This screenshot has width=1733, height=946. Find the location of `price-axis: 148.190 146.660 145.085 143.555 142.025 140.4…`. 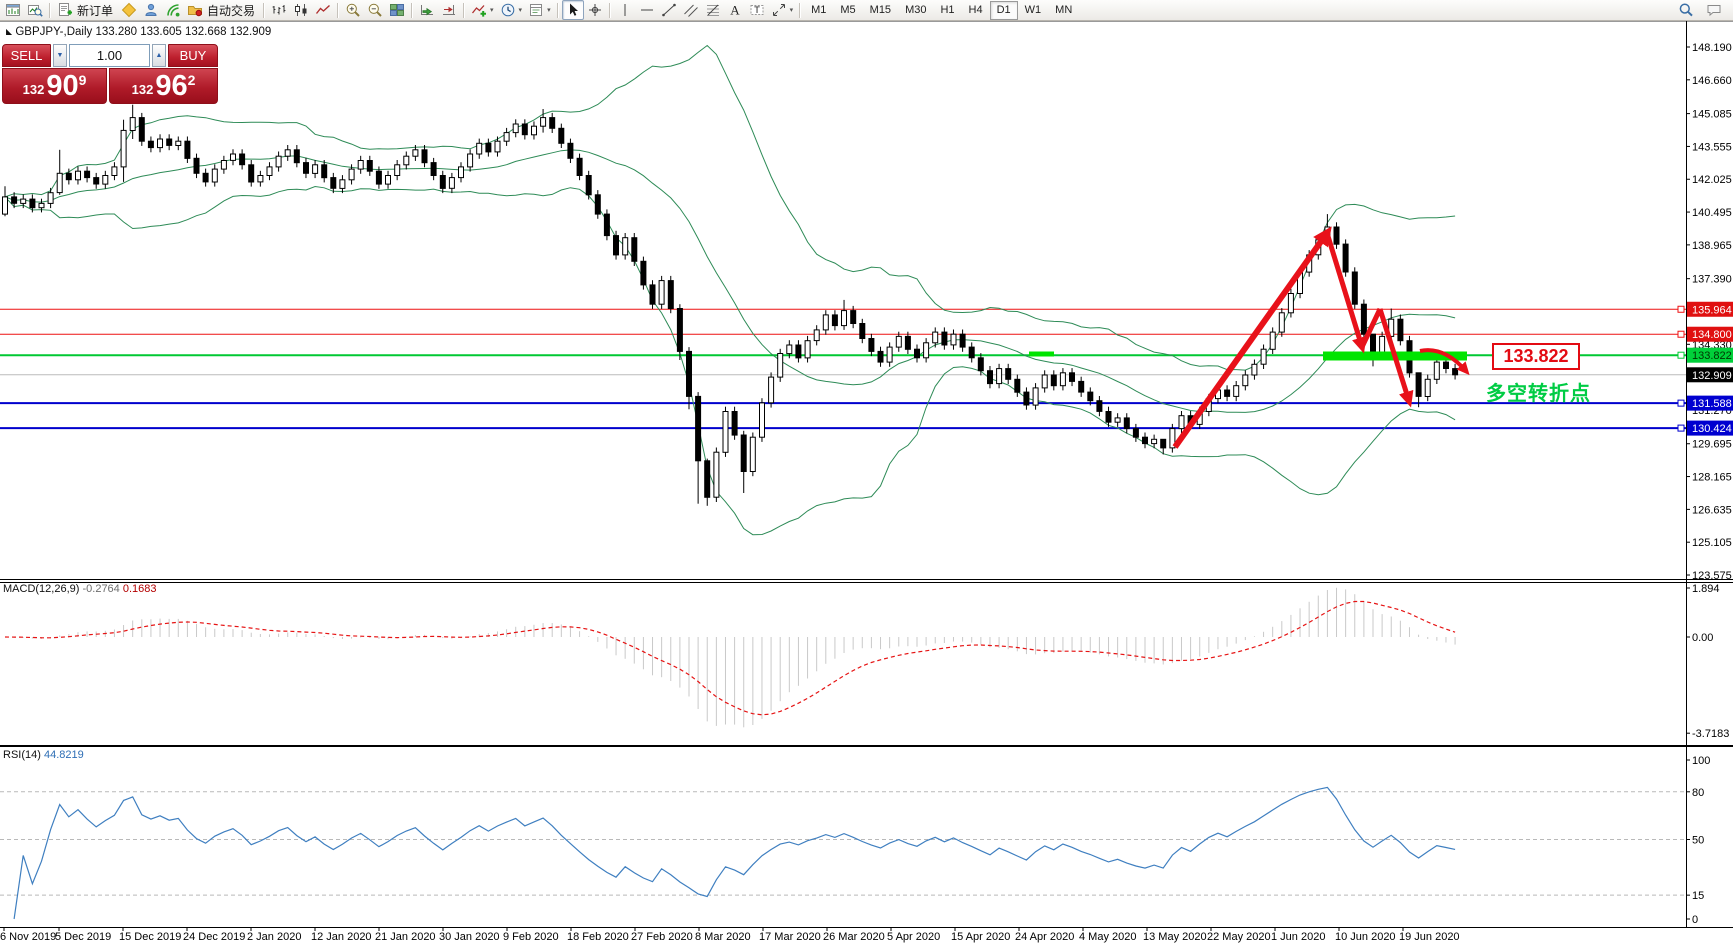

price-axis: 148.190 146.660 145.085 143.555 142.025 140.4… is located at coordinates (1705, 484).